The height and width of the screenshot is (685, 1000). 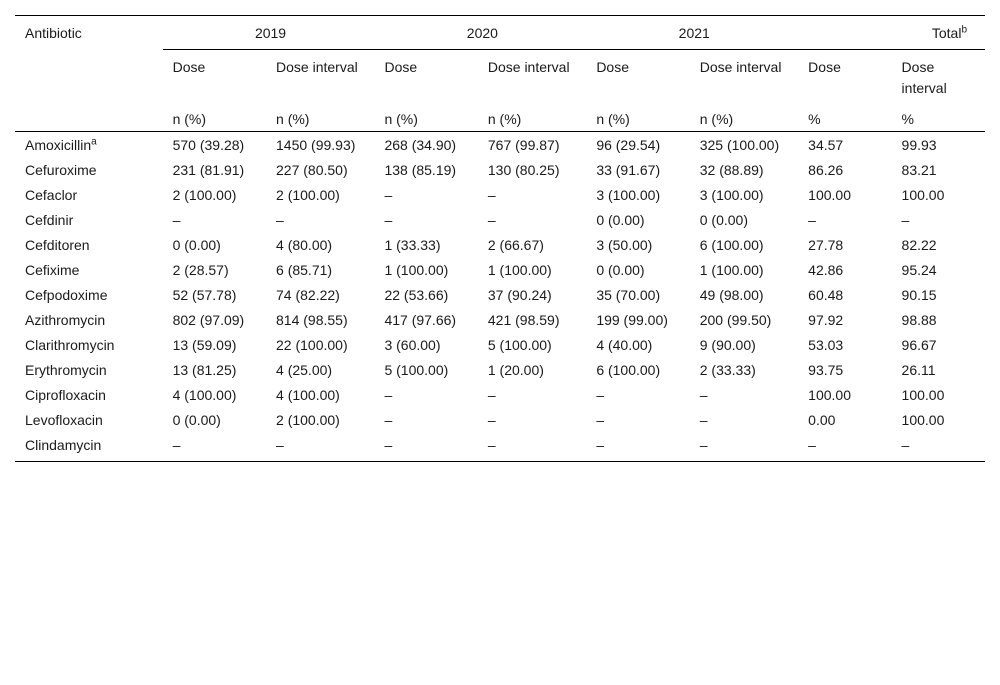 I want to click on value-cell: 802 (97.09), so click(x=208, y=320).